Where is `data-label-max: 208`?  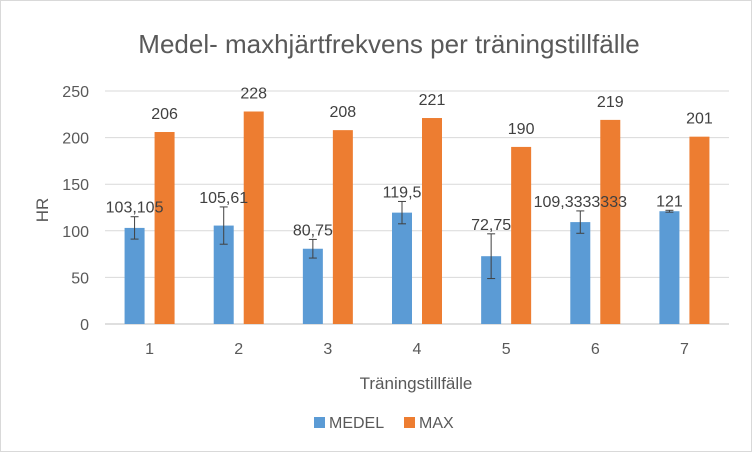
data-label-max: 208 is located at coordinates (343, 112).